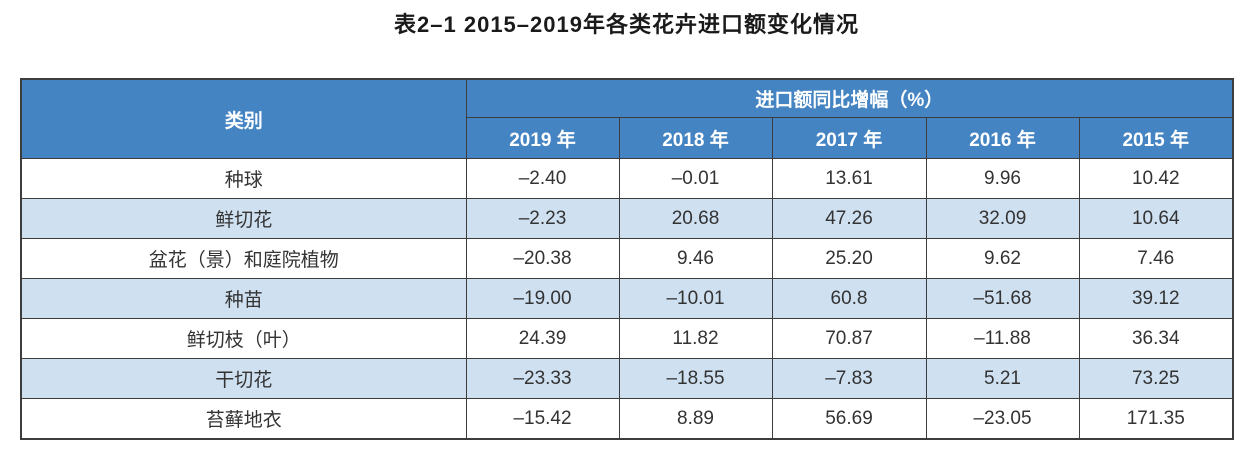 This screenshot has height=460, width=1253. Describe the element at coordinates (542, 378) in the screenshot. I see `cell-value: –23.33` at that location.